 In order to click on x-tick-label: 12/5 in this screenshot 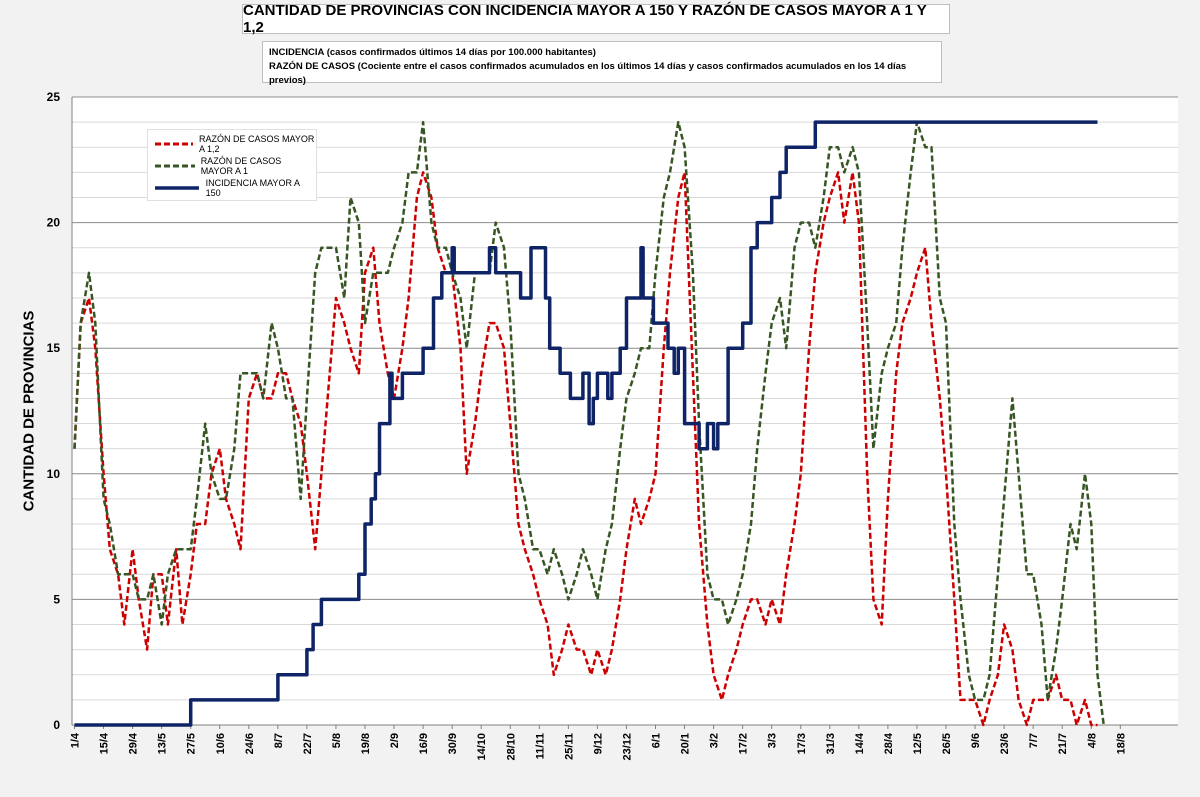, I will do `click(918, 743)`.